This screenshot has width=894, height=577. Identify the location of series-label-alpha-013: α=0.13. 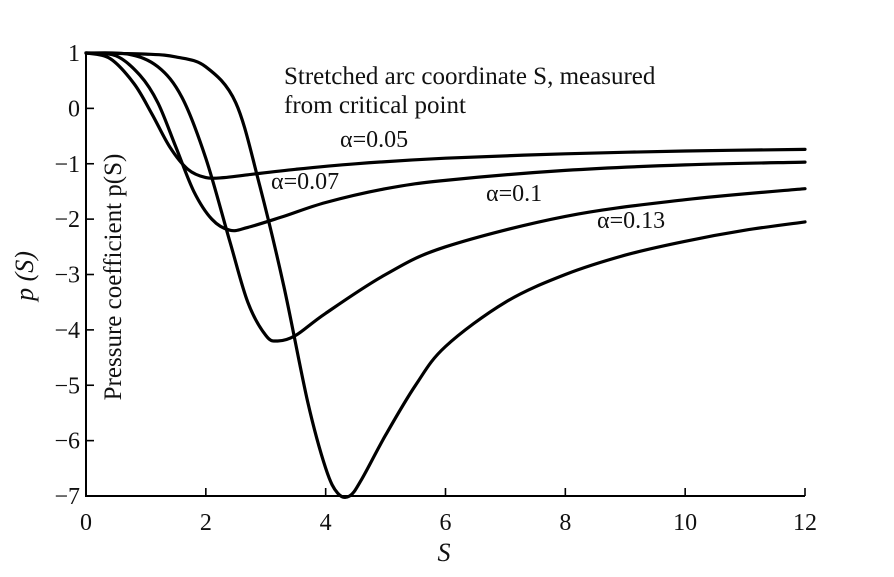
(631, 221).